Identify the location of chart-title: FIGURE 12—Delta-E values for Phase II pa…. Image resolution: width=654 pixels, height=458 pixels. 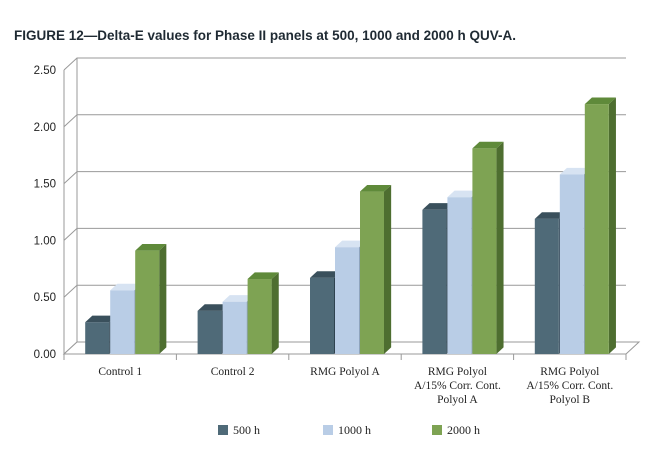
(265, 35).